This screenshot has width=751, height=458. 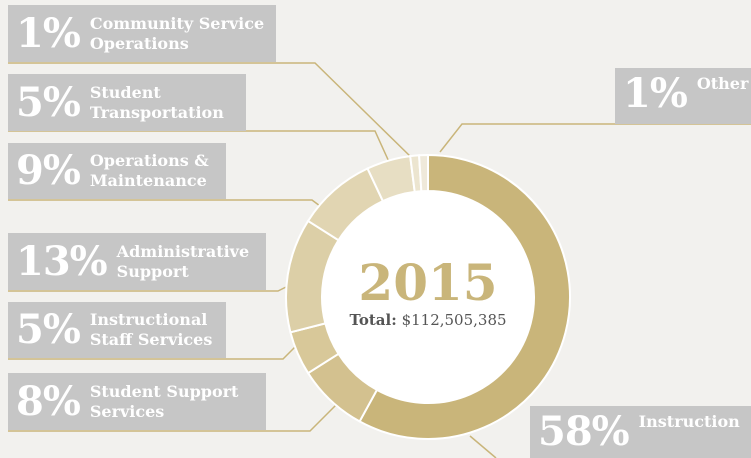 I want to click on label-box: 8% Student Support Services, so click(x=137, y=401).